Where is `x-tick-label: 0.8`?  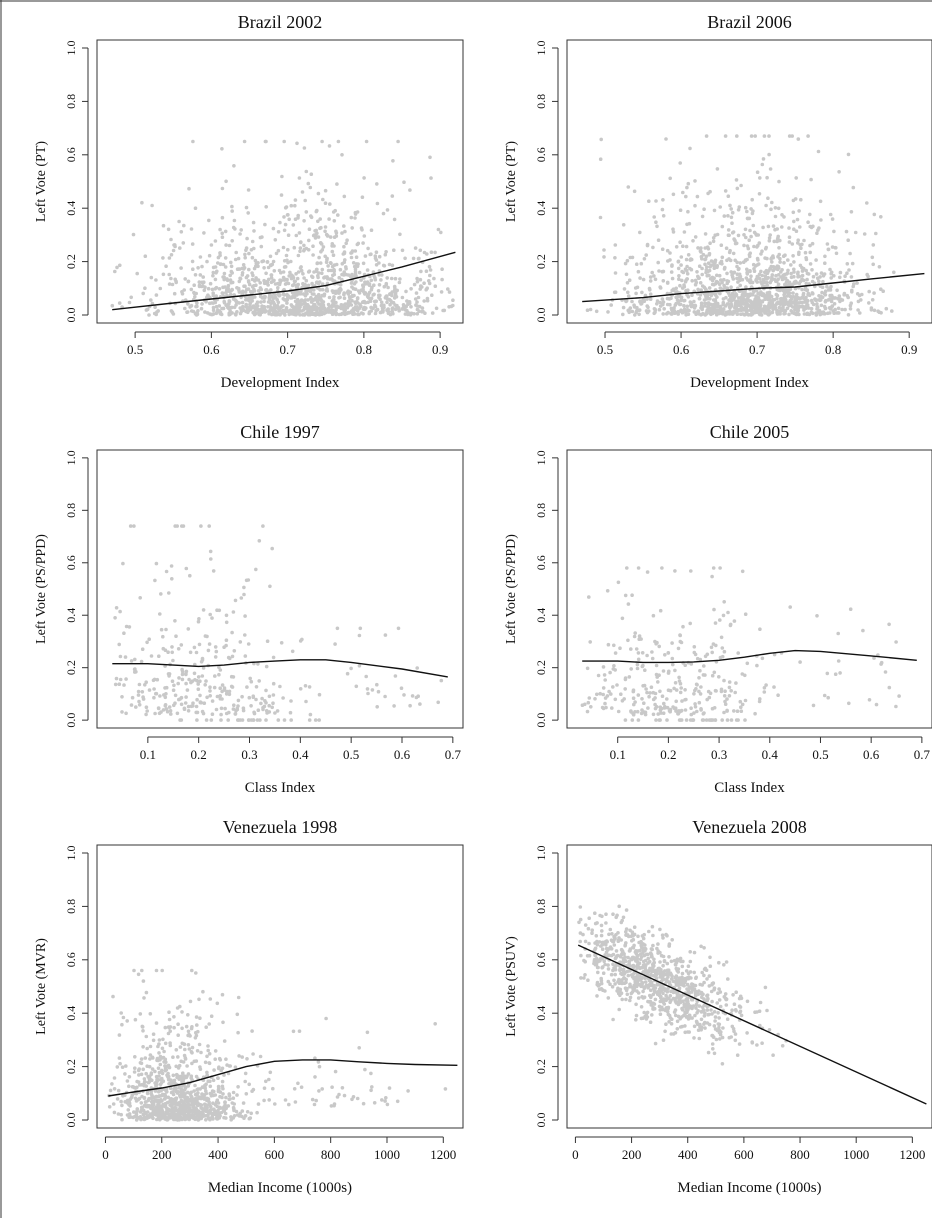
x-tick-label: 0.8 is located at coordinates (833, 349).